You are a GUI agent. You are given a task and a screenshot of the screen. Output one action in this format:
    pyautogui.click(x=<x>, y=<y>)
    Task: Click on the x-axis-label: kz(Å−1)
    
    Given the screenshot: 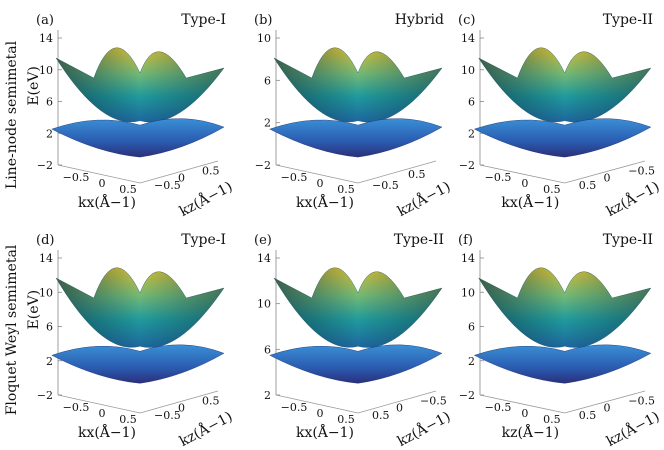 What is the action you would take?
    pyautogui.click(x=531, y=432)
    